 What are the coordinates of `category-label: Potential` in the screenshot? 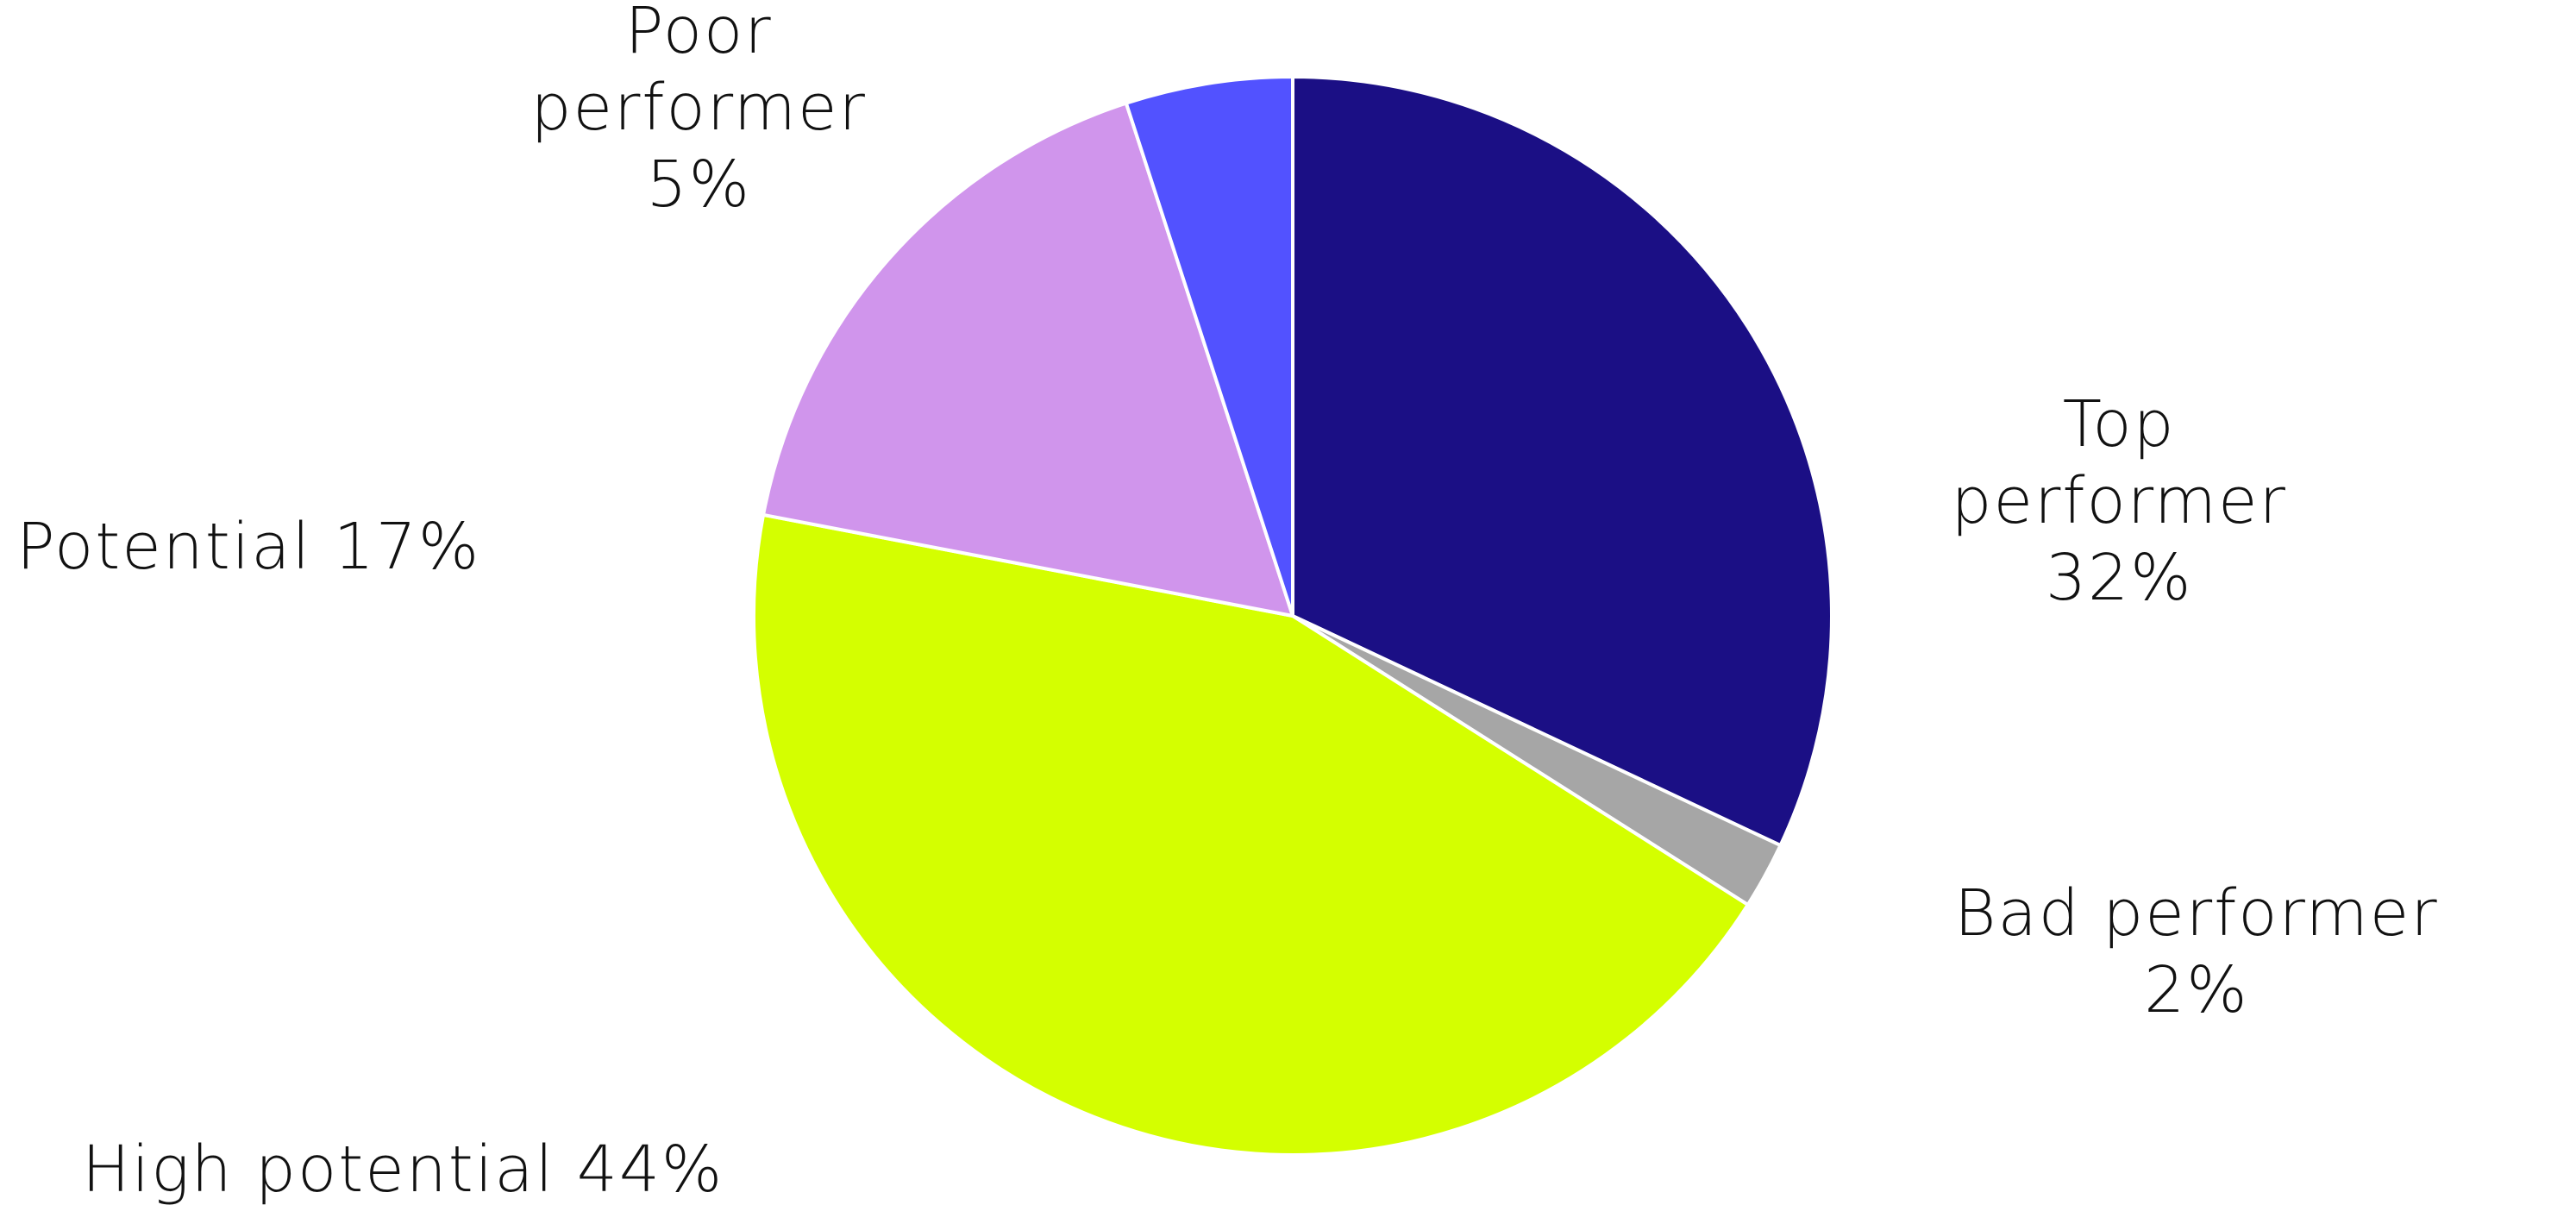 It's located at (164, 546).